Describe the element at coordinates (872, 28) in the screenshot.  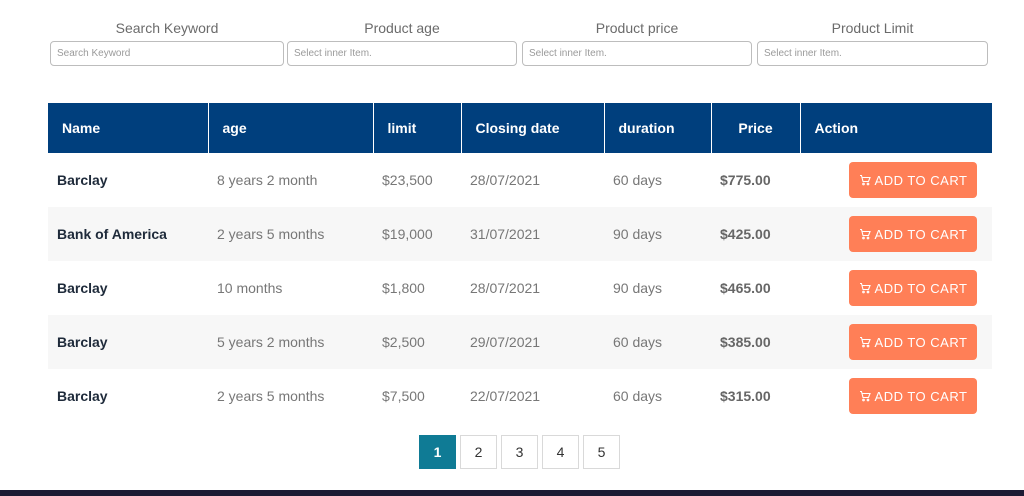
I see `filter-label: Product Limit` at that location.